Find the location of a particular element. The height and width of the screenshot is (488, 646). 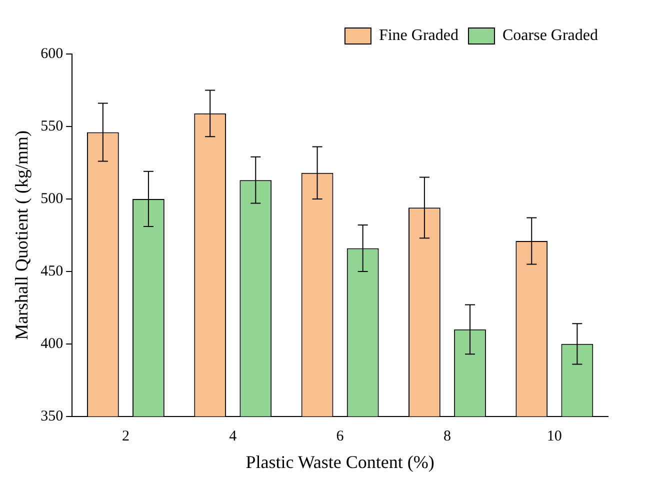

y-tick-label: 600 is located at coordinates (52, 54).